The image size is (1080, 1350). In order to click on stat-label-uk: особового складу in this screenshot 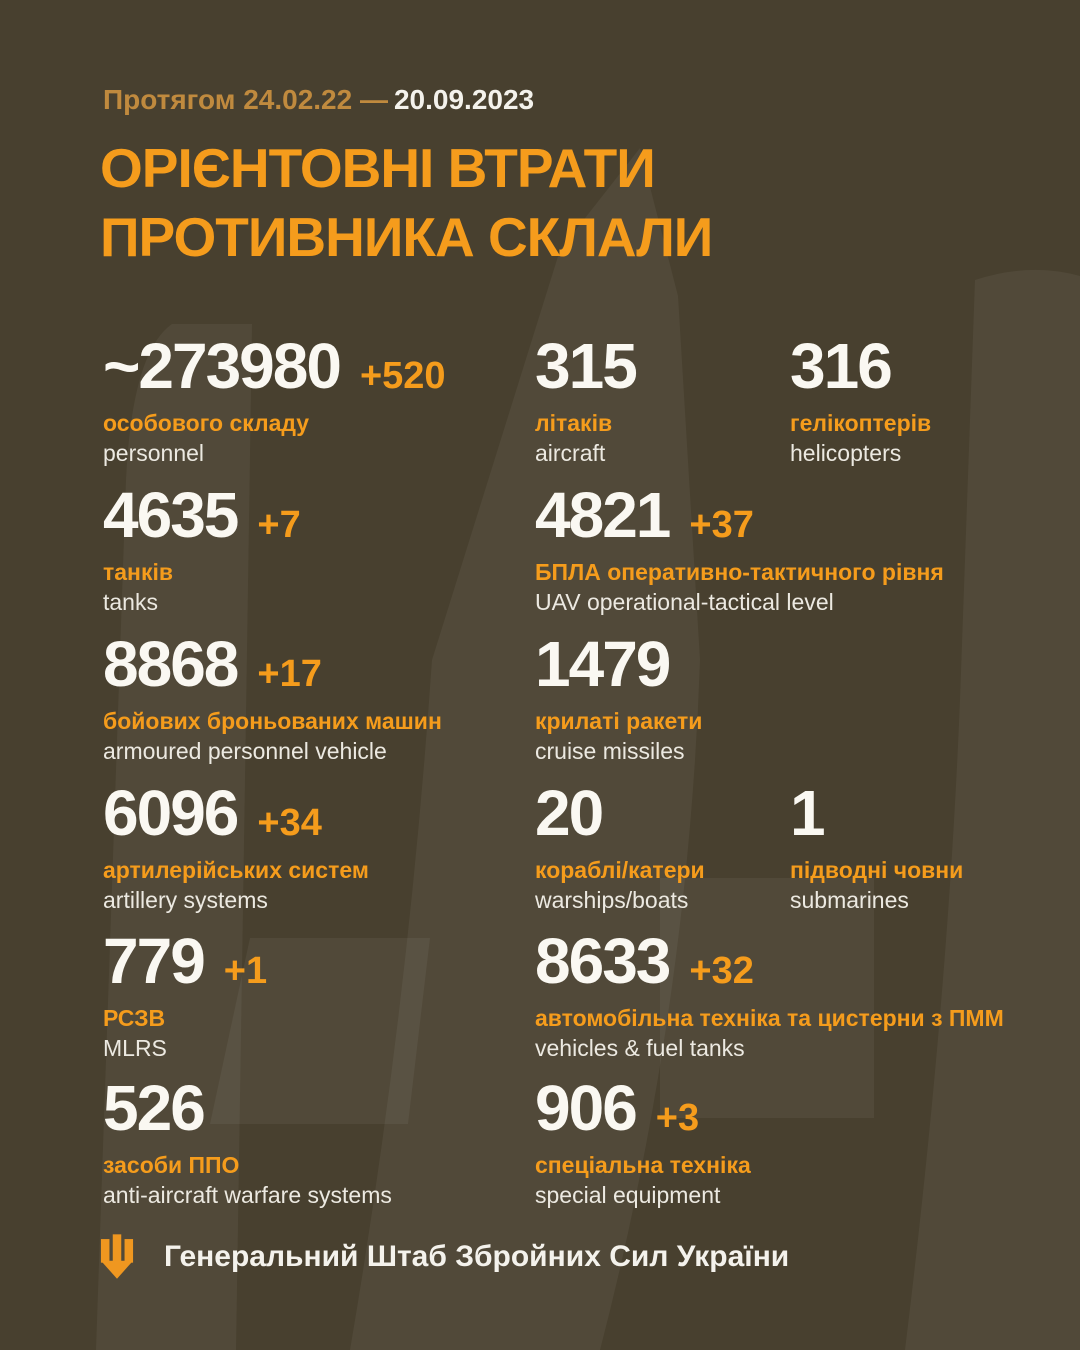, I will do `click(206, 423)`.